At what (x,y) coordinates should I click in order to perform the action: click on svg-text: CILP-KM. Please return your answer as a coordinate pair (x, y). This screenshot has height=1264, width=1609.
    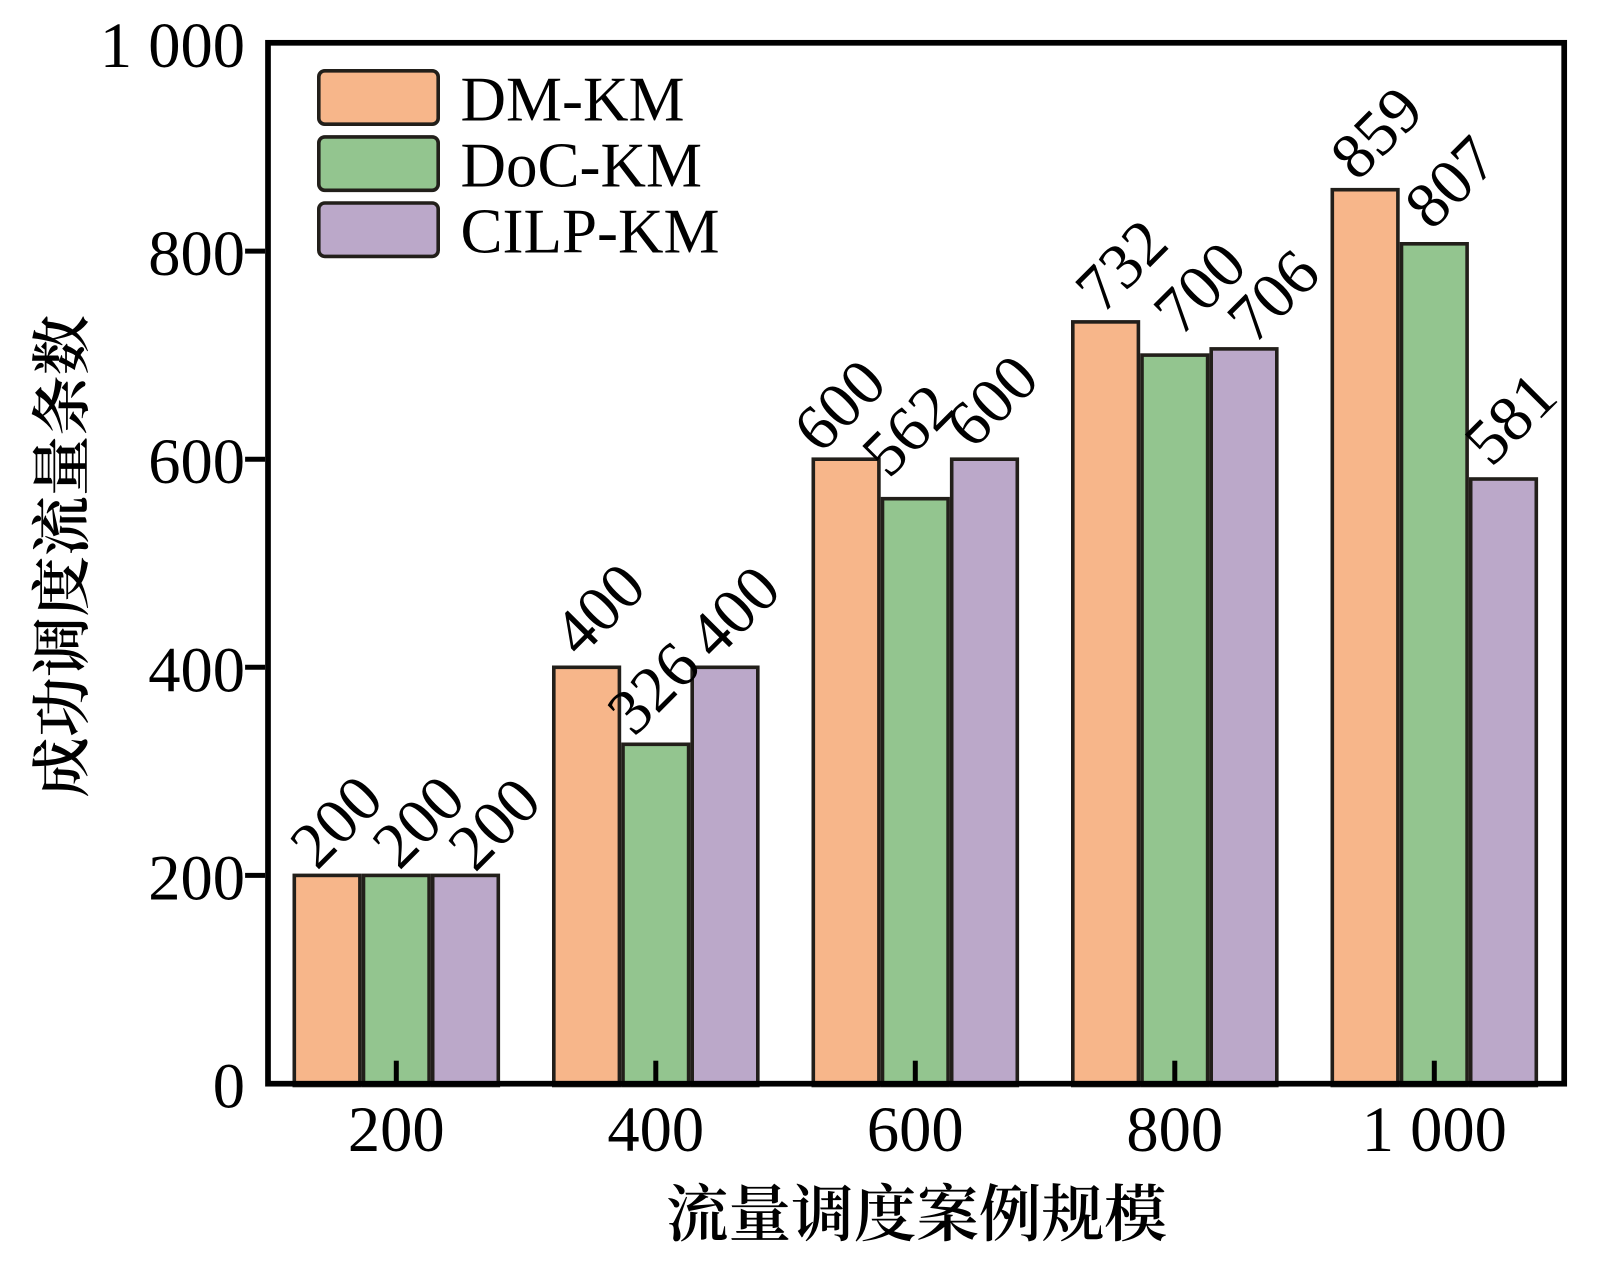
    Looking at the image, I should click on (590, 232).